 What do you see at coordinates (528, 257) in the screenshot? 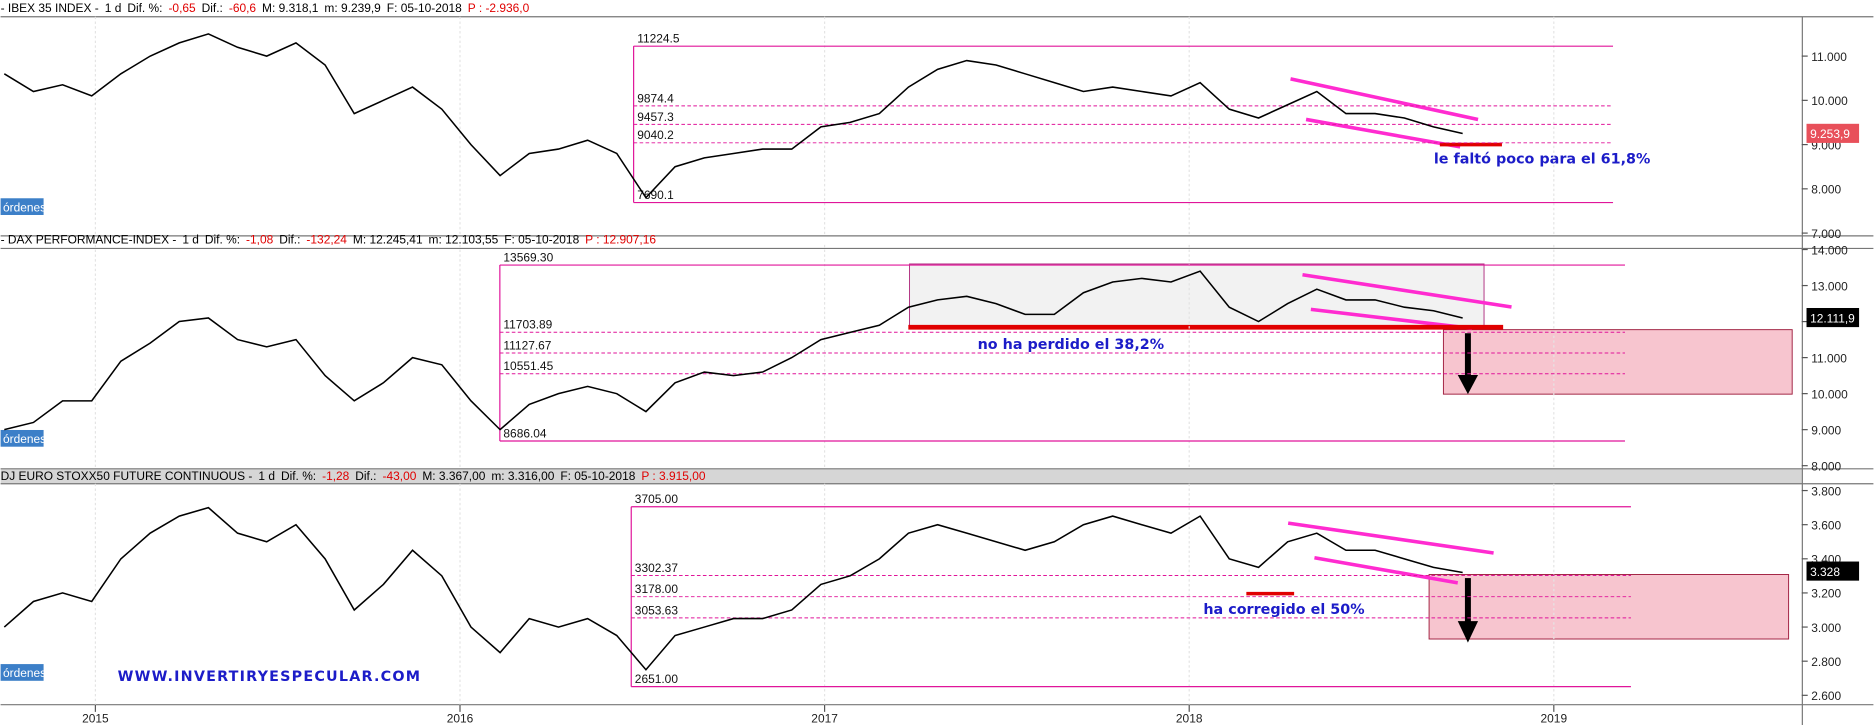
I see `fib-label: 13569.30` at bounding box center [528, 257].